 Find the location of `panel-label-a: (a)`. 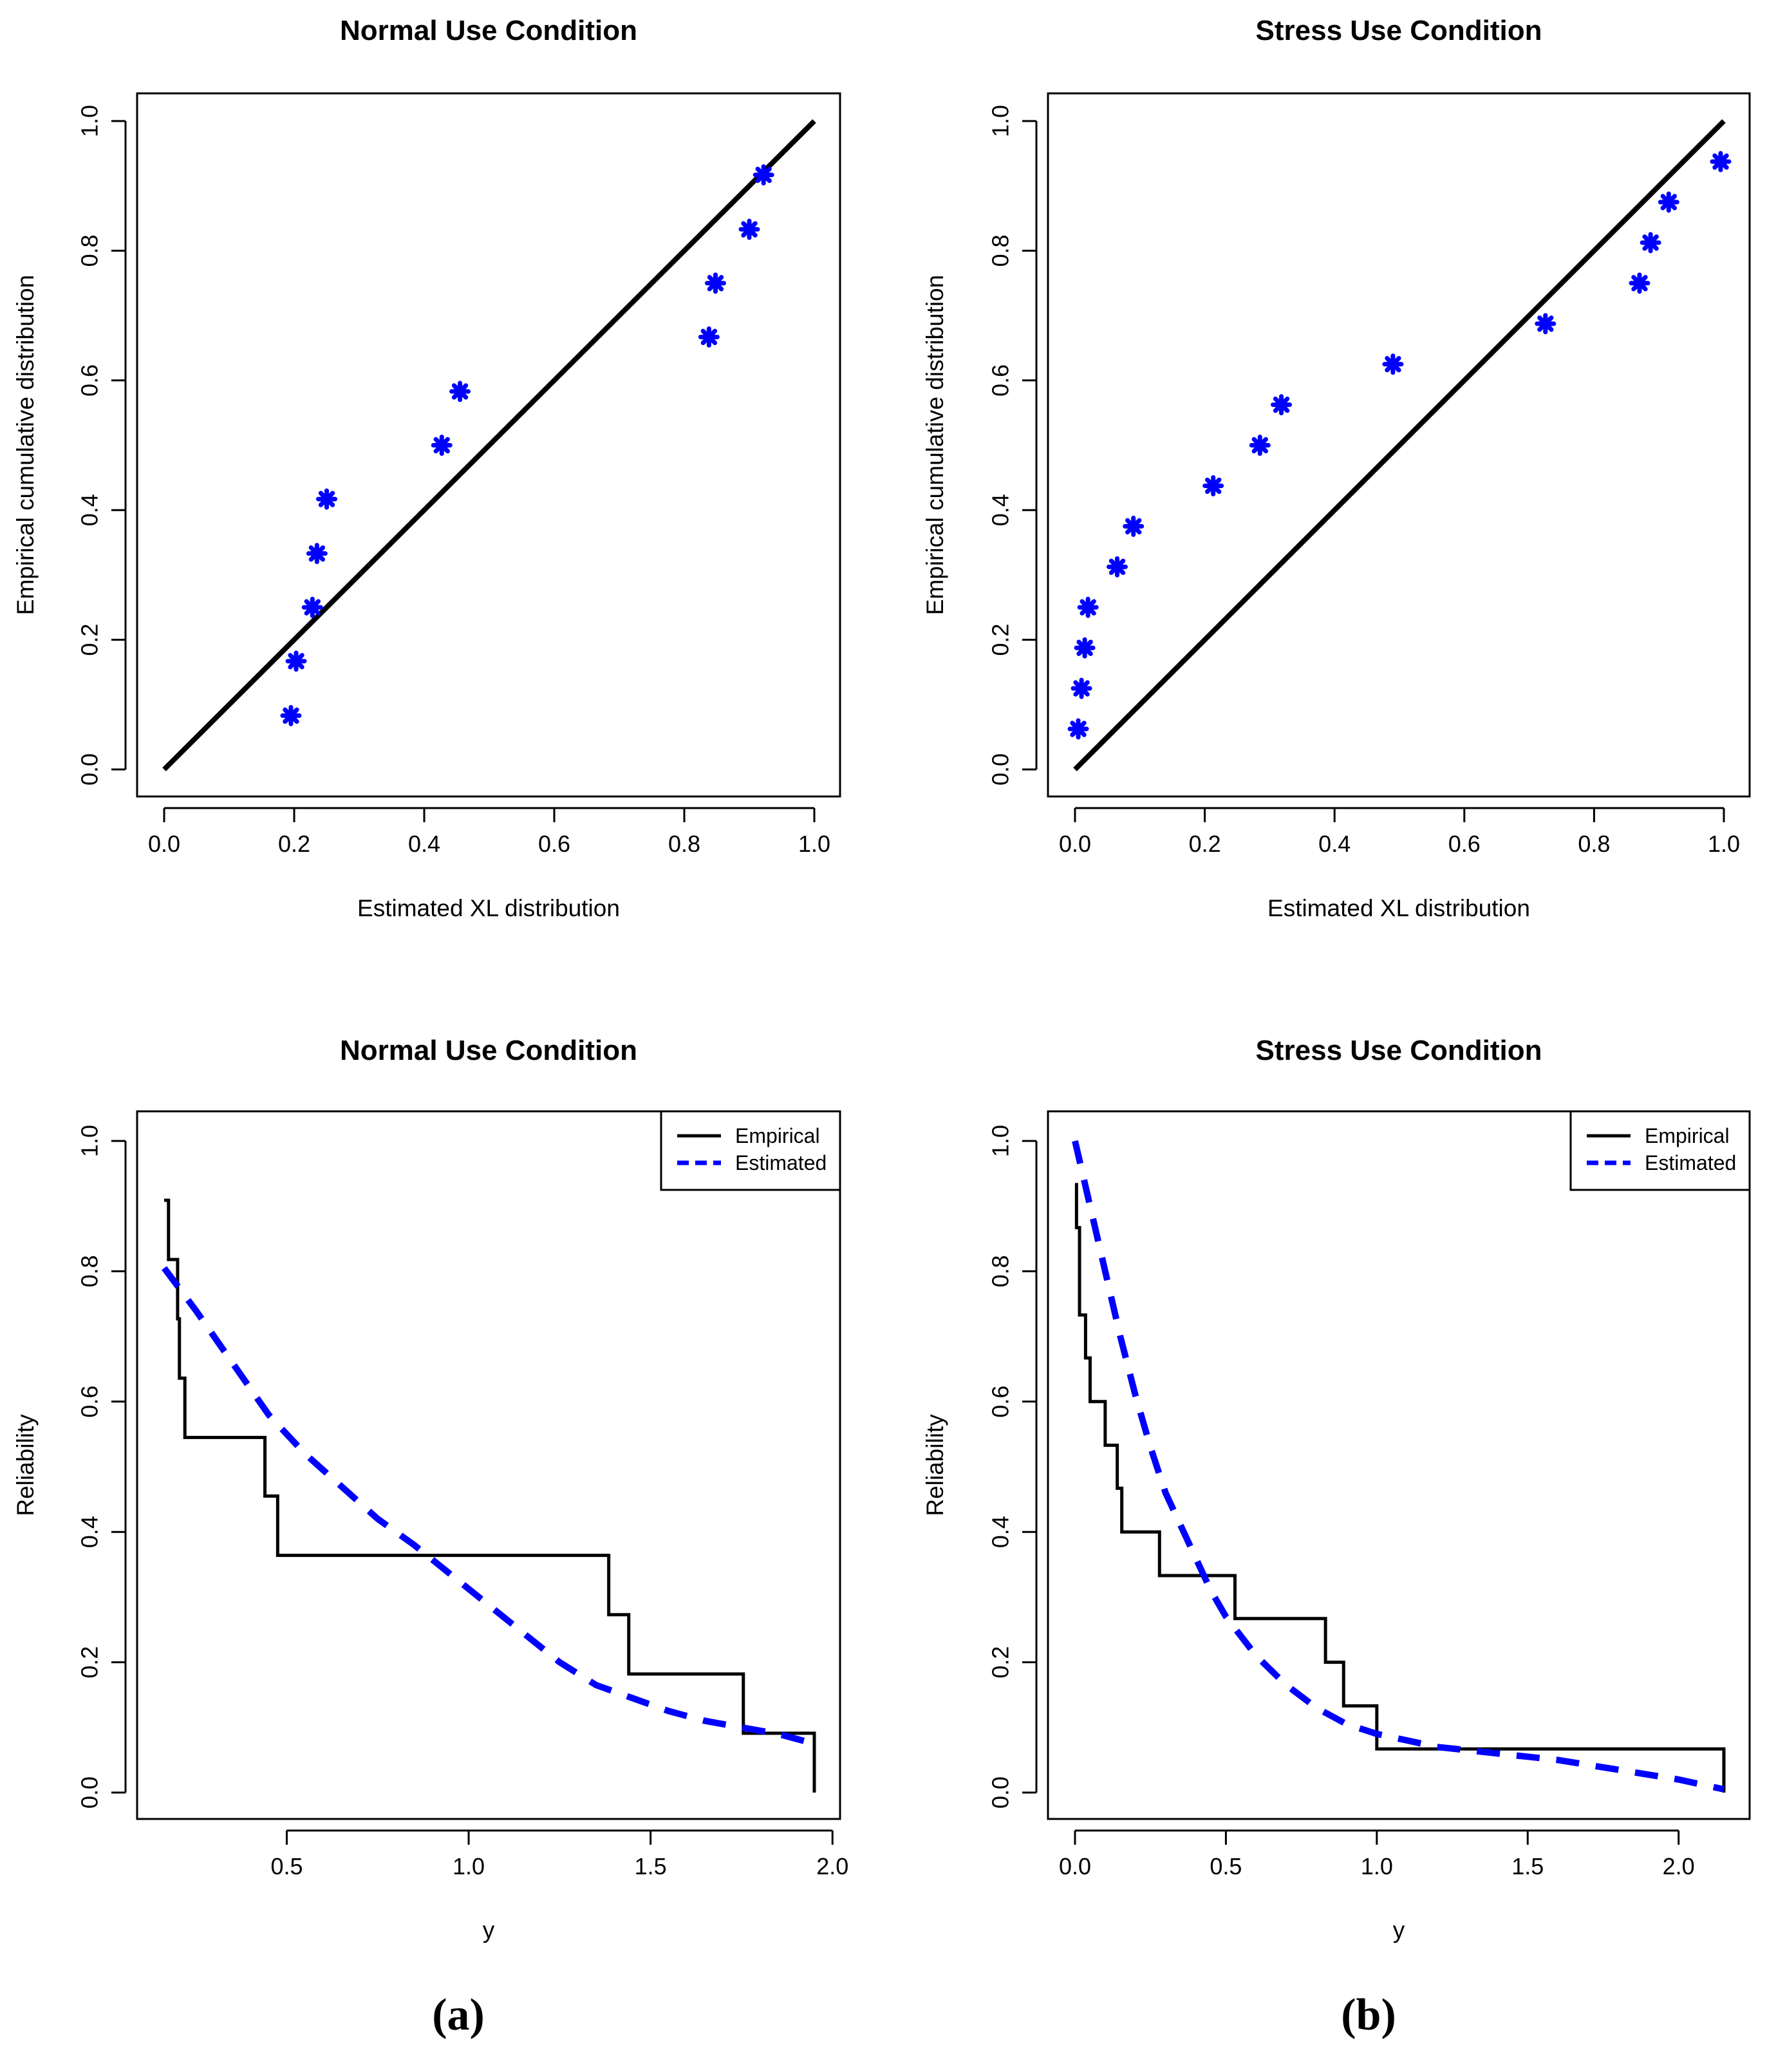

panel-label-a: (a) is located at coordinates (458, 2015).